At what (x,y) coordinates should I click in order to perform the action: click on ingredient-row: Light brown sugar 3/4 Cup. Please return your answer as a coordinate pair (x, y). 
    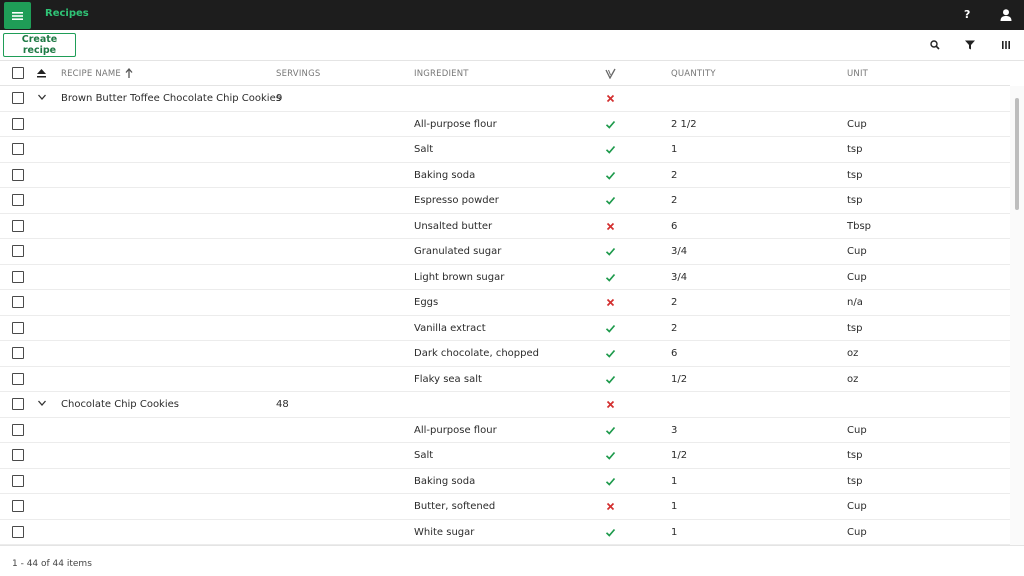
    Looking at the image, I should click on (505, 277).